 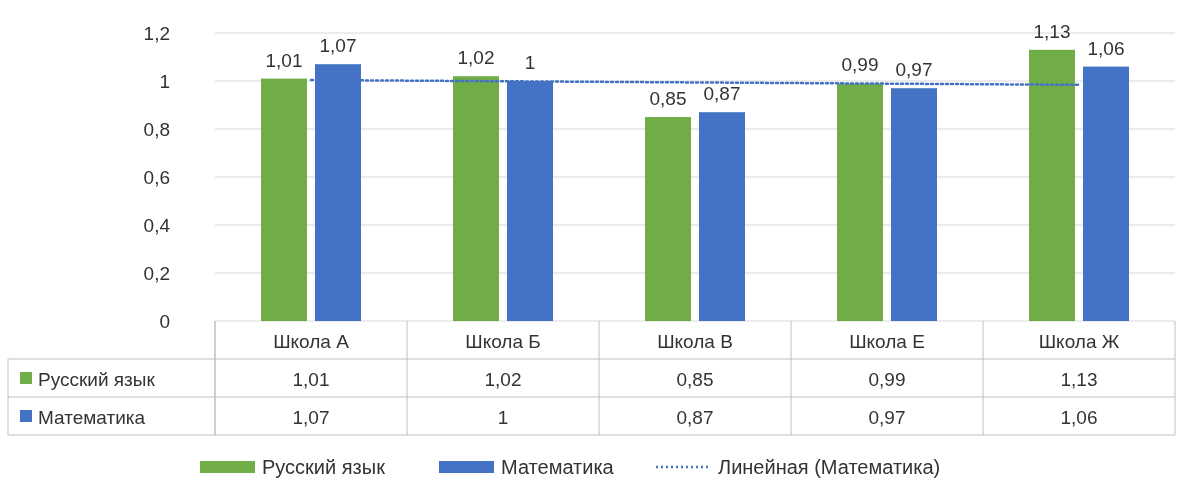 What do you see at coordinates (164, 81) in the screenshot?
I see `y-tick-label: 1` at bounding box center [164, 81].